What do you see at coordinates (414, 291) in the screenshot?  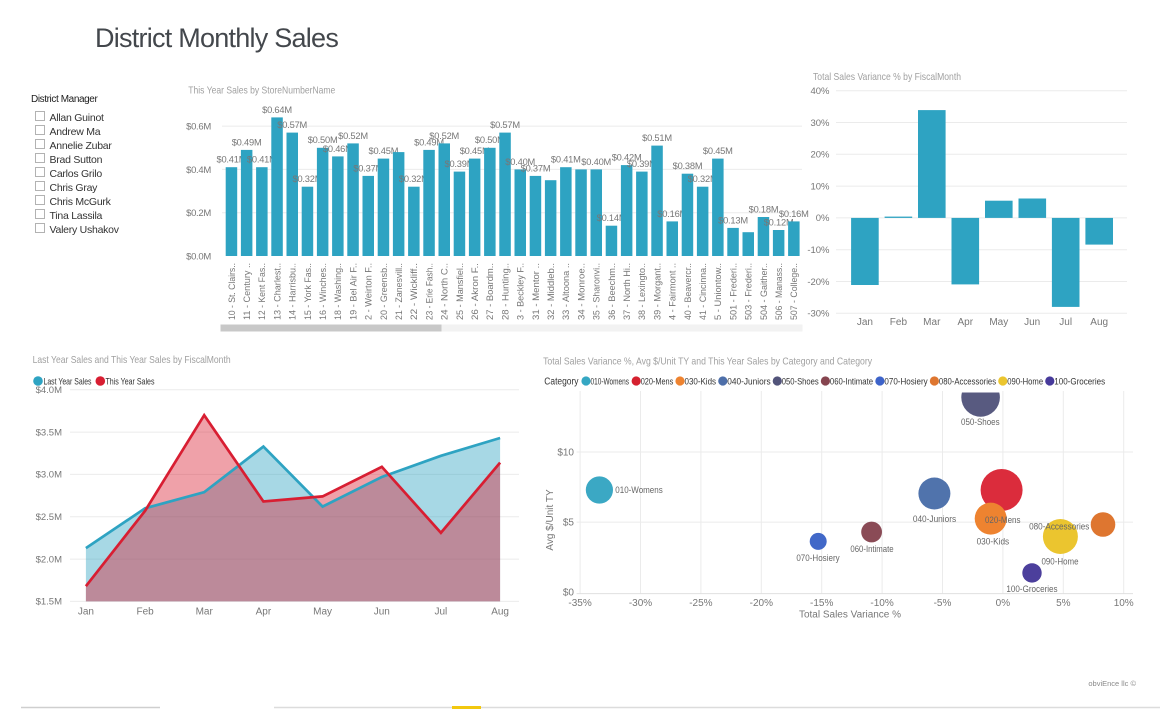 I see `svg-text: 22 - Wickliff..` at bounding box center [414, 291].